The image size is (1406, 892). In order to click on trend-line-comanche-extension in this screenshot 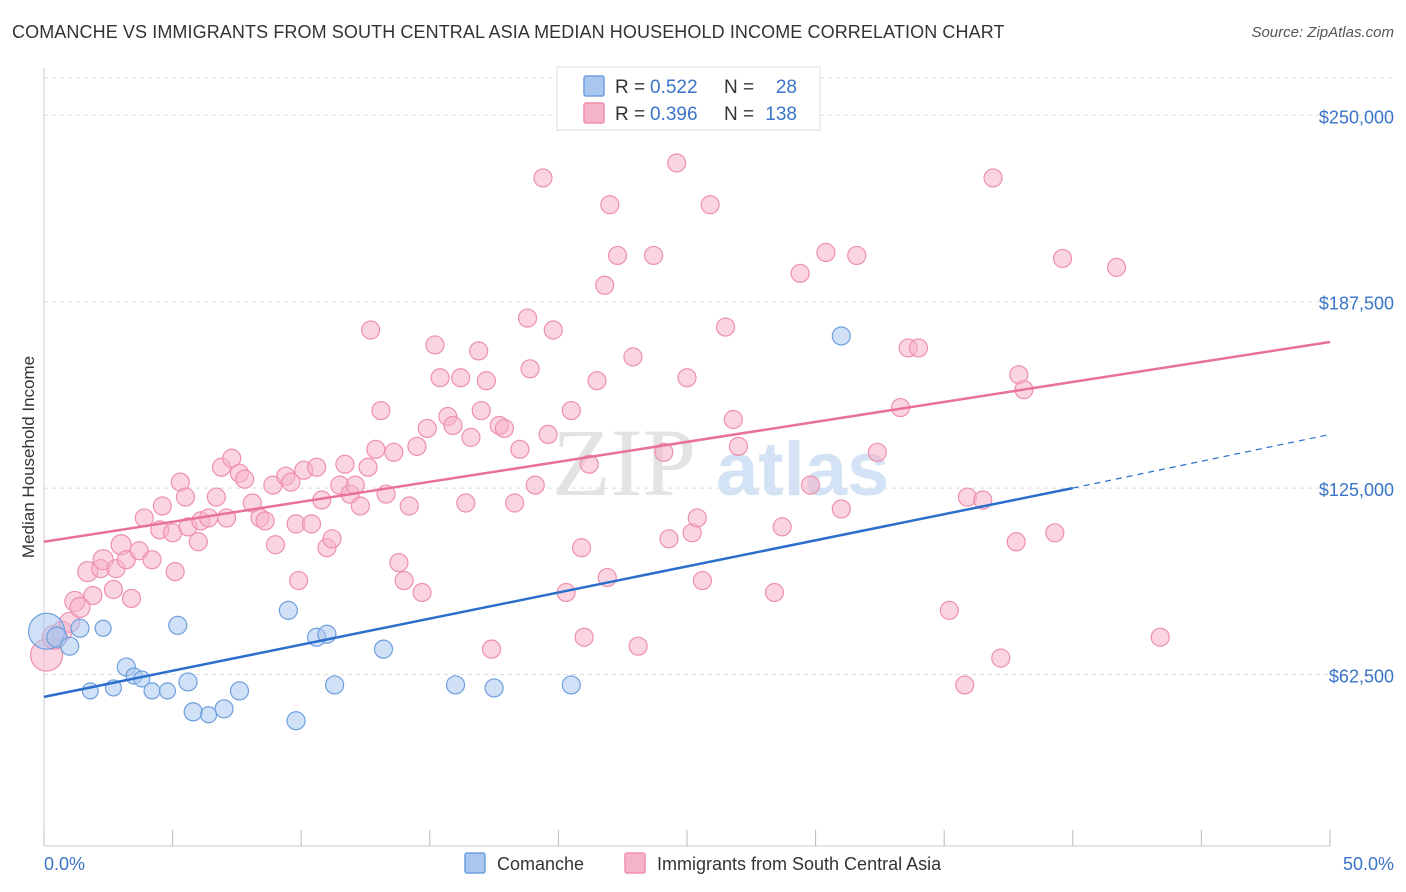, I will do `click(1201, 461)`.